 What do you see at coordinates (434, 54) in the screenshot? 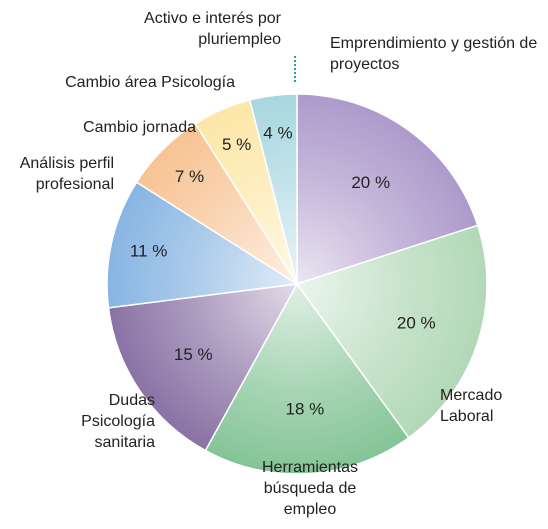
I see `slice-label: Emprendimiento y gestión de proyectos` at bounding box center [434, 54].